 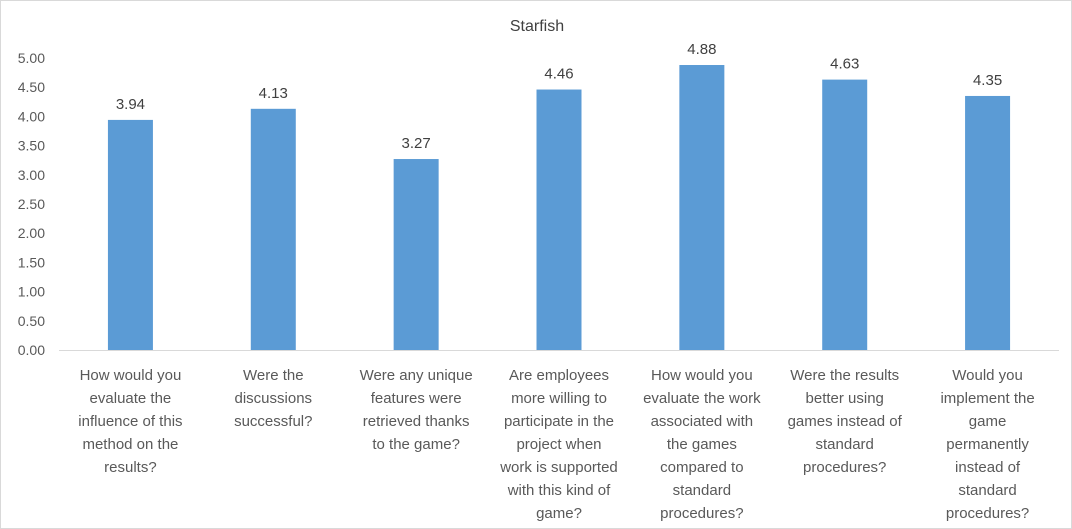 What do you see at coordinates (987, 80) in the screenshot?
I see `data-label: 4.35` at bounding box center [987, 80].